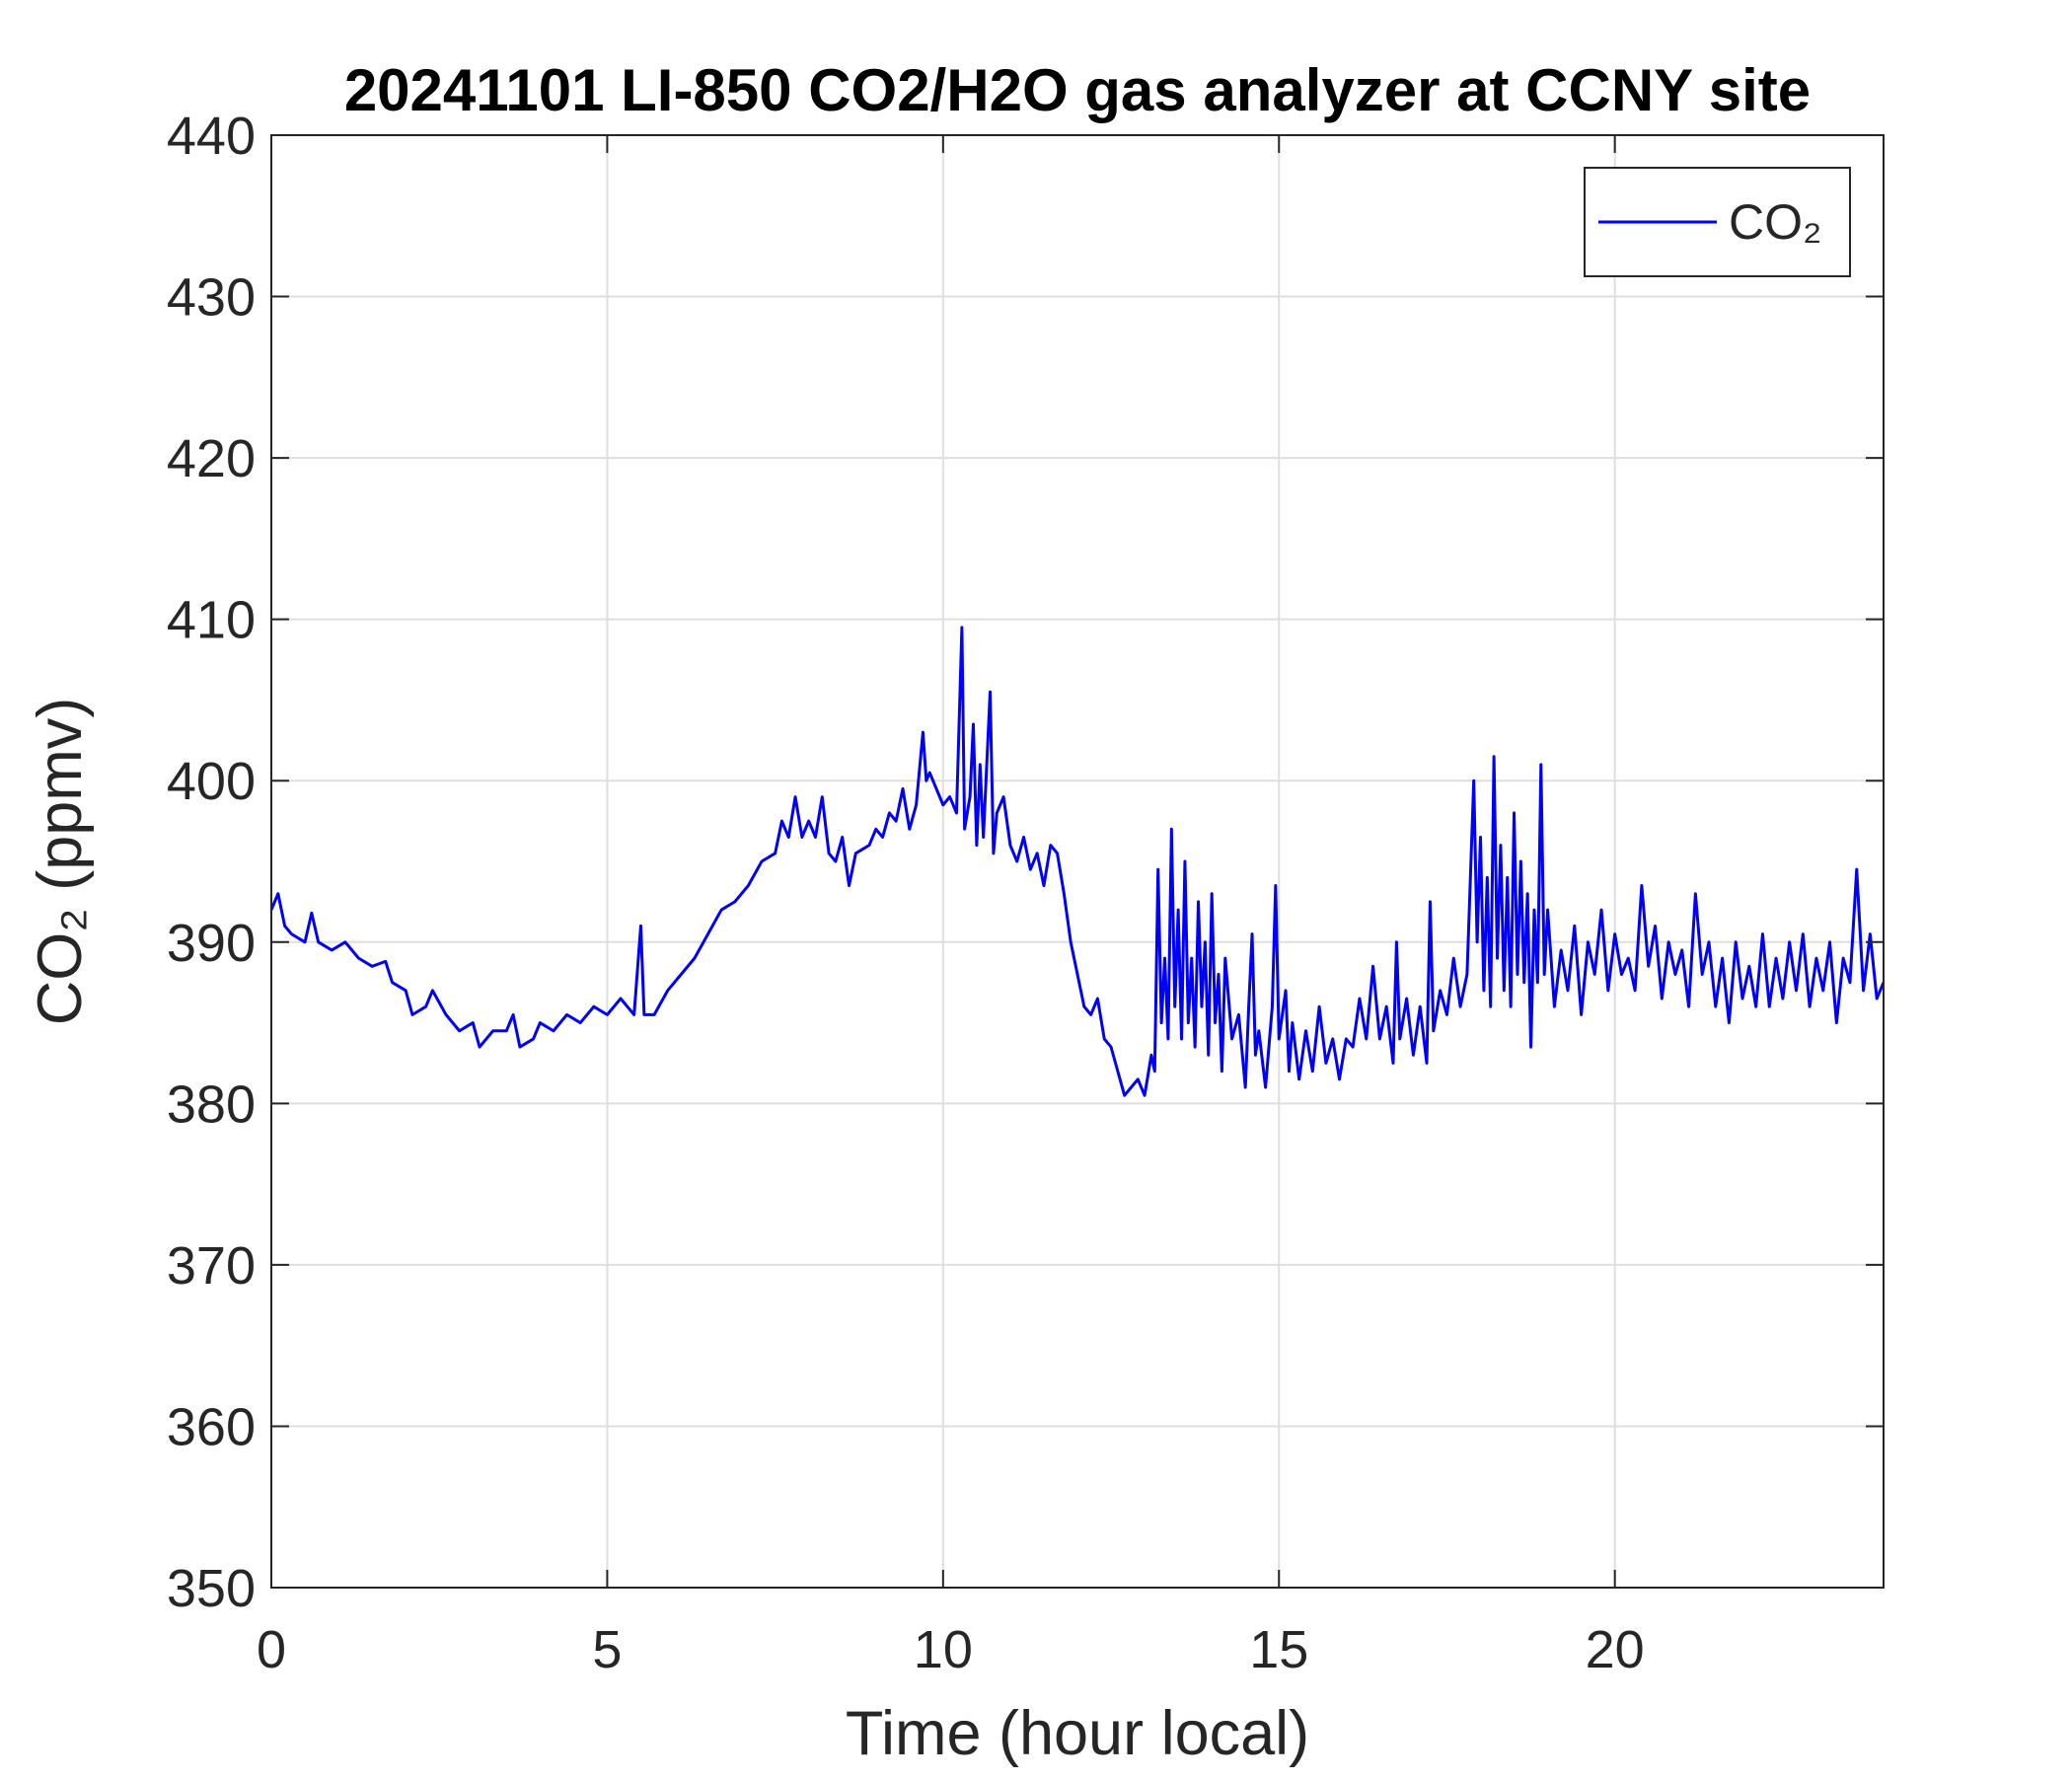  Describe the element at coordinates (212, 298) in the screenshot. I see `y-tick-label: 430` at that location.